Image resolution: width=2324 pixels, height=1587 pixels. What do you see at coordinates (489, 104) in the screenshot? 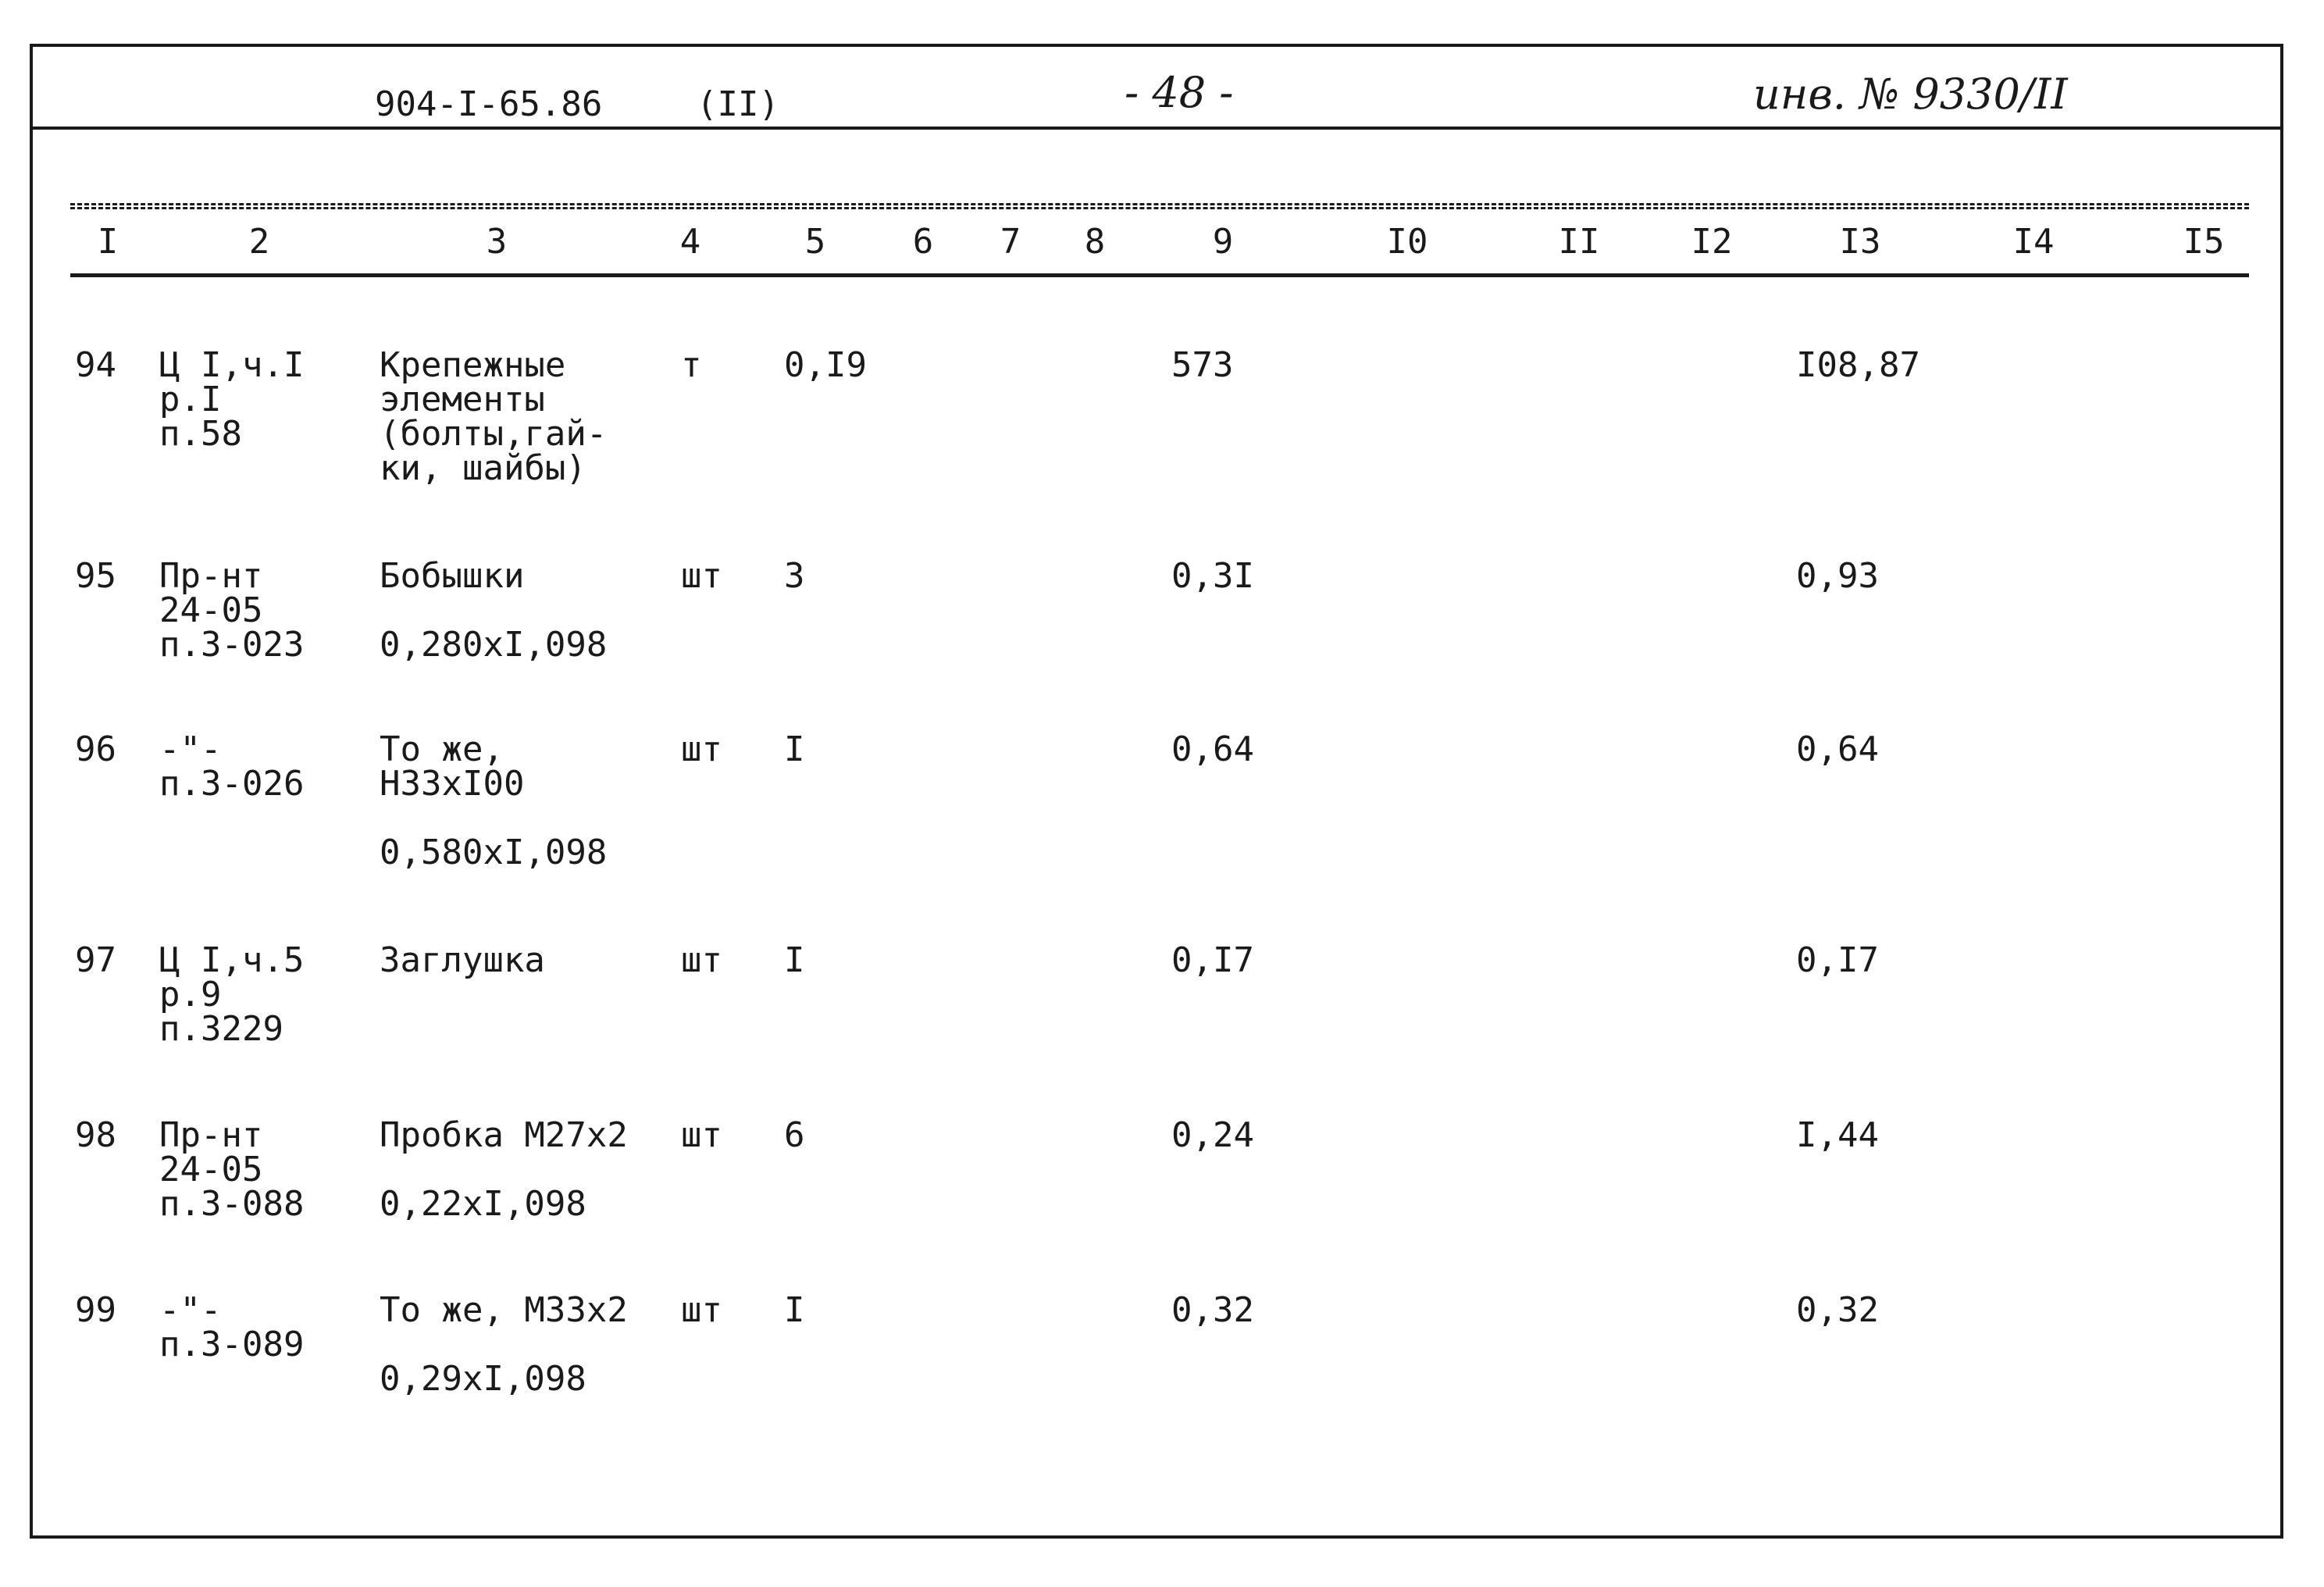
I see `doc-code: 904-I-65.86` at bounding box center [489, 104].